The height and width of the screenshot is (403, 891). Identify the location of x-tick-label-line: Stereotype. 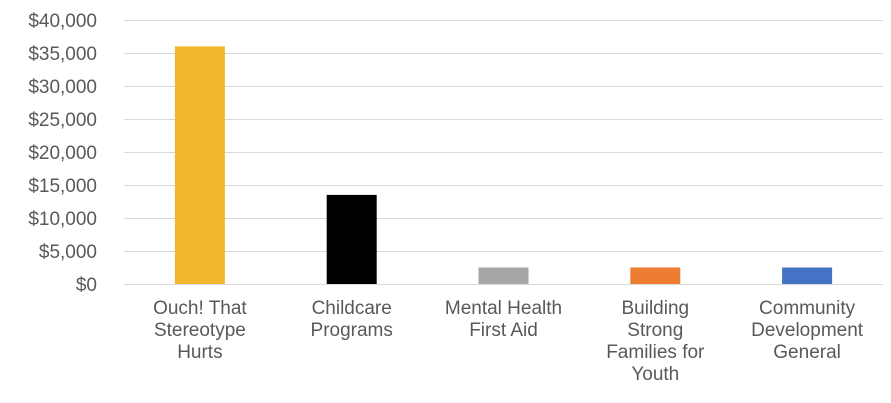
(200, 330).